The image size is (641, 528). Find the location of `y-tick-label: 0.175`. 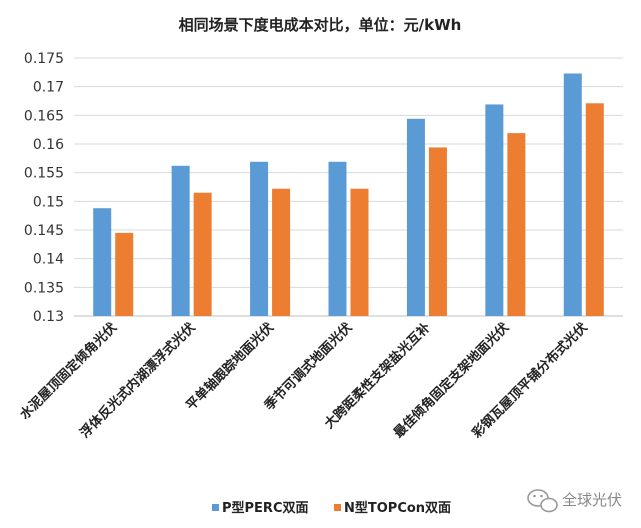

y-tick-label: 0.175 is located at coordinates (44, 59).